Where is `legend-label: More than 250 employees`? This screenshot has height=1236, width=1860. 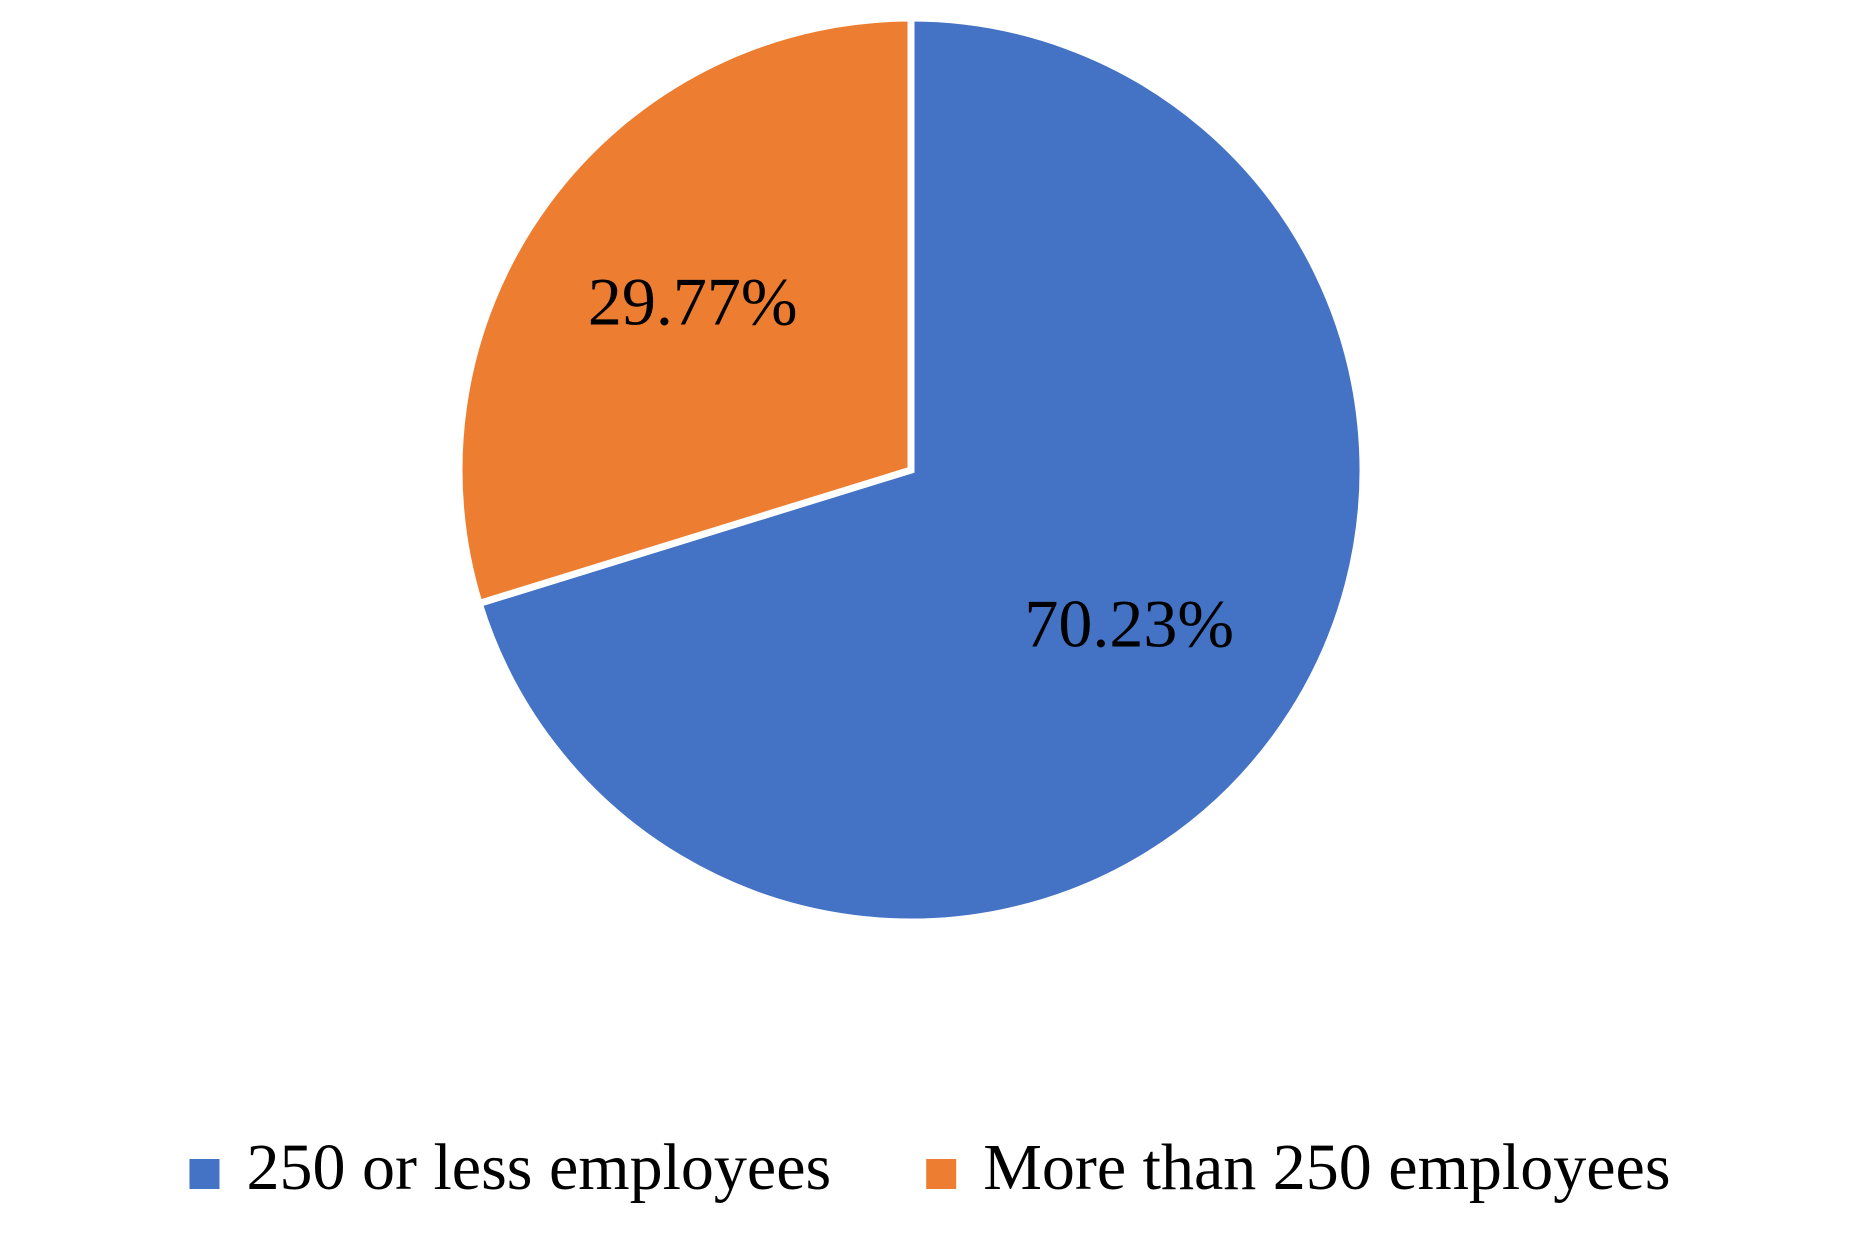
legend-label: More than 250 employees is located at coordinates (1326, 1167).